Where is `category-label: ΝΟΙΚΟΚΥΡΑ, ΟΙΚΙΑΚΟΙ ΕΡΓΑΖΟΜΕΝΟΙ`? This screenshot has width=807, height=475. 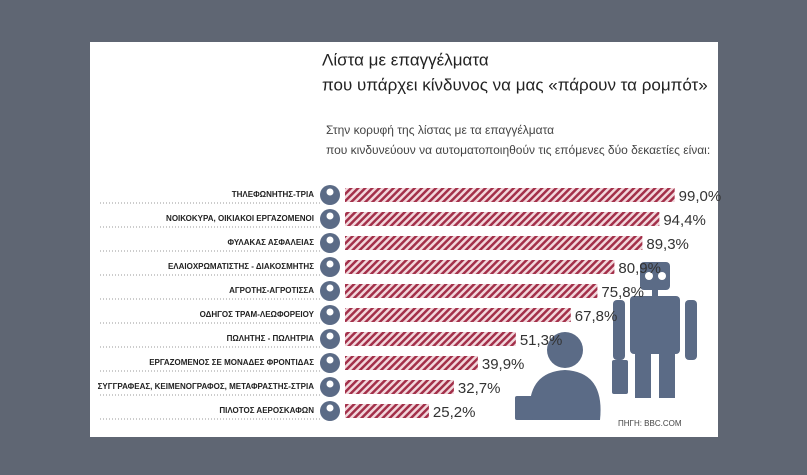
category-label: ΝΟΙΚΟΚΥΡΑ, ΟΙΚΙΑΚΟΙ ΕΡΓΑΖΟΜΕΝΟΙ is located at coordinates (240, 218).